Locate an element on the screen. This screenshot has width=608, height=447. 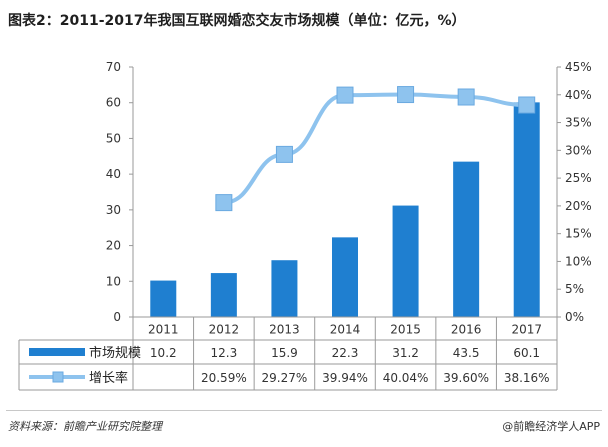
right-tick-label: 30% is located at coordinates (578, 150).